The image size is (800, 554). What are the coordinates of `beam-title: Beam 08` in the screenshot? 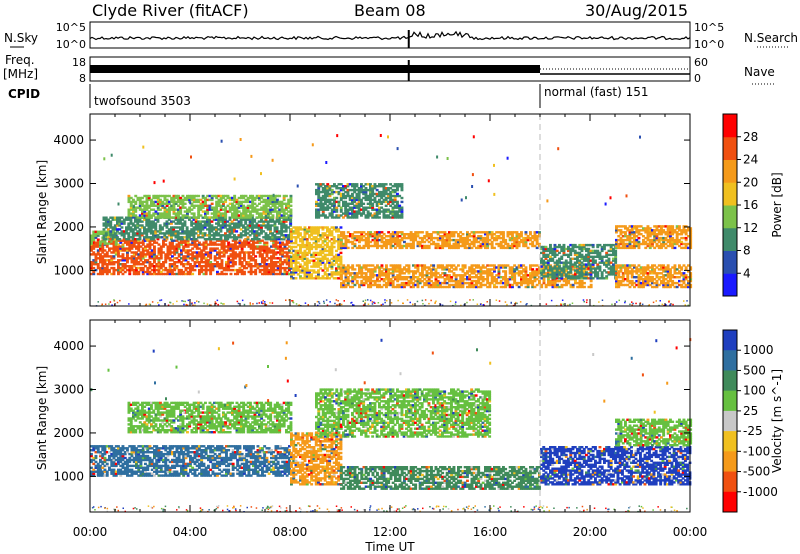 It's located at (390, 10).